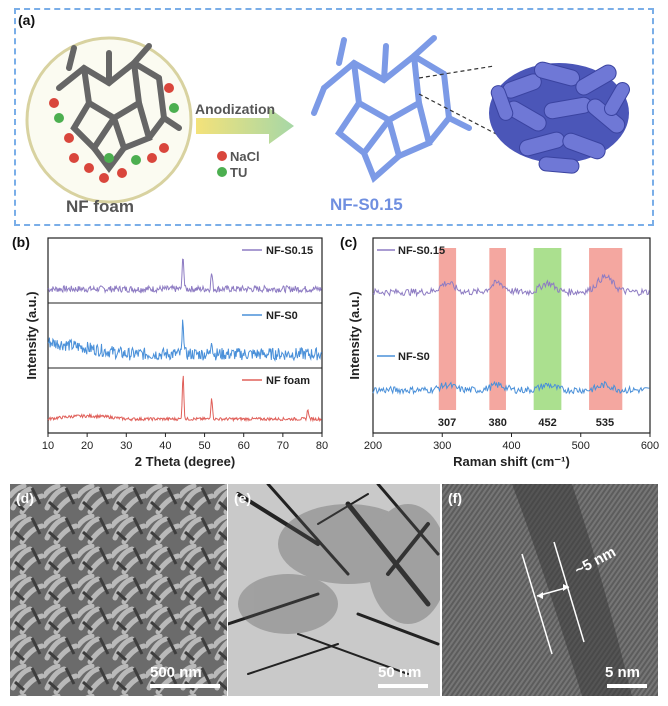 The width and height of the screenshot is (668, 706). What do you see at coordinates (442, 446) in the screenshot?
I see `raman-x-tick-label: 300` at bounding box center [442, 446].